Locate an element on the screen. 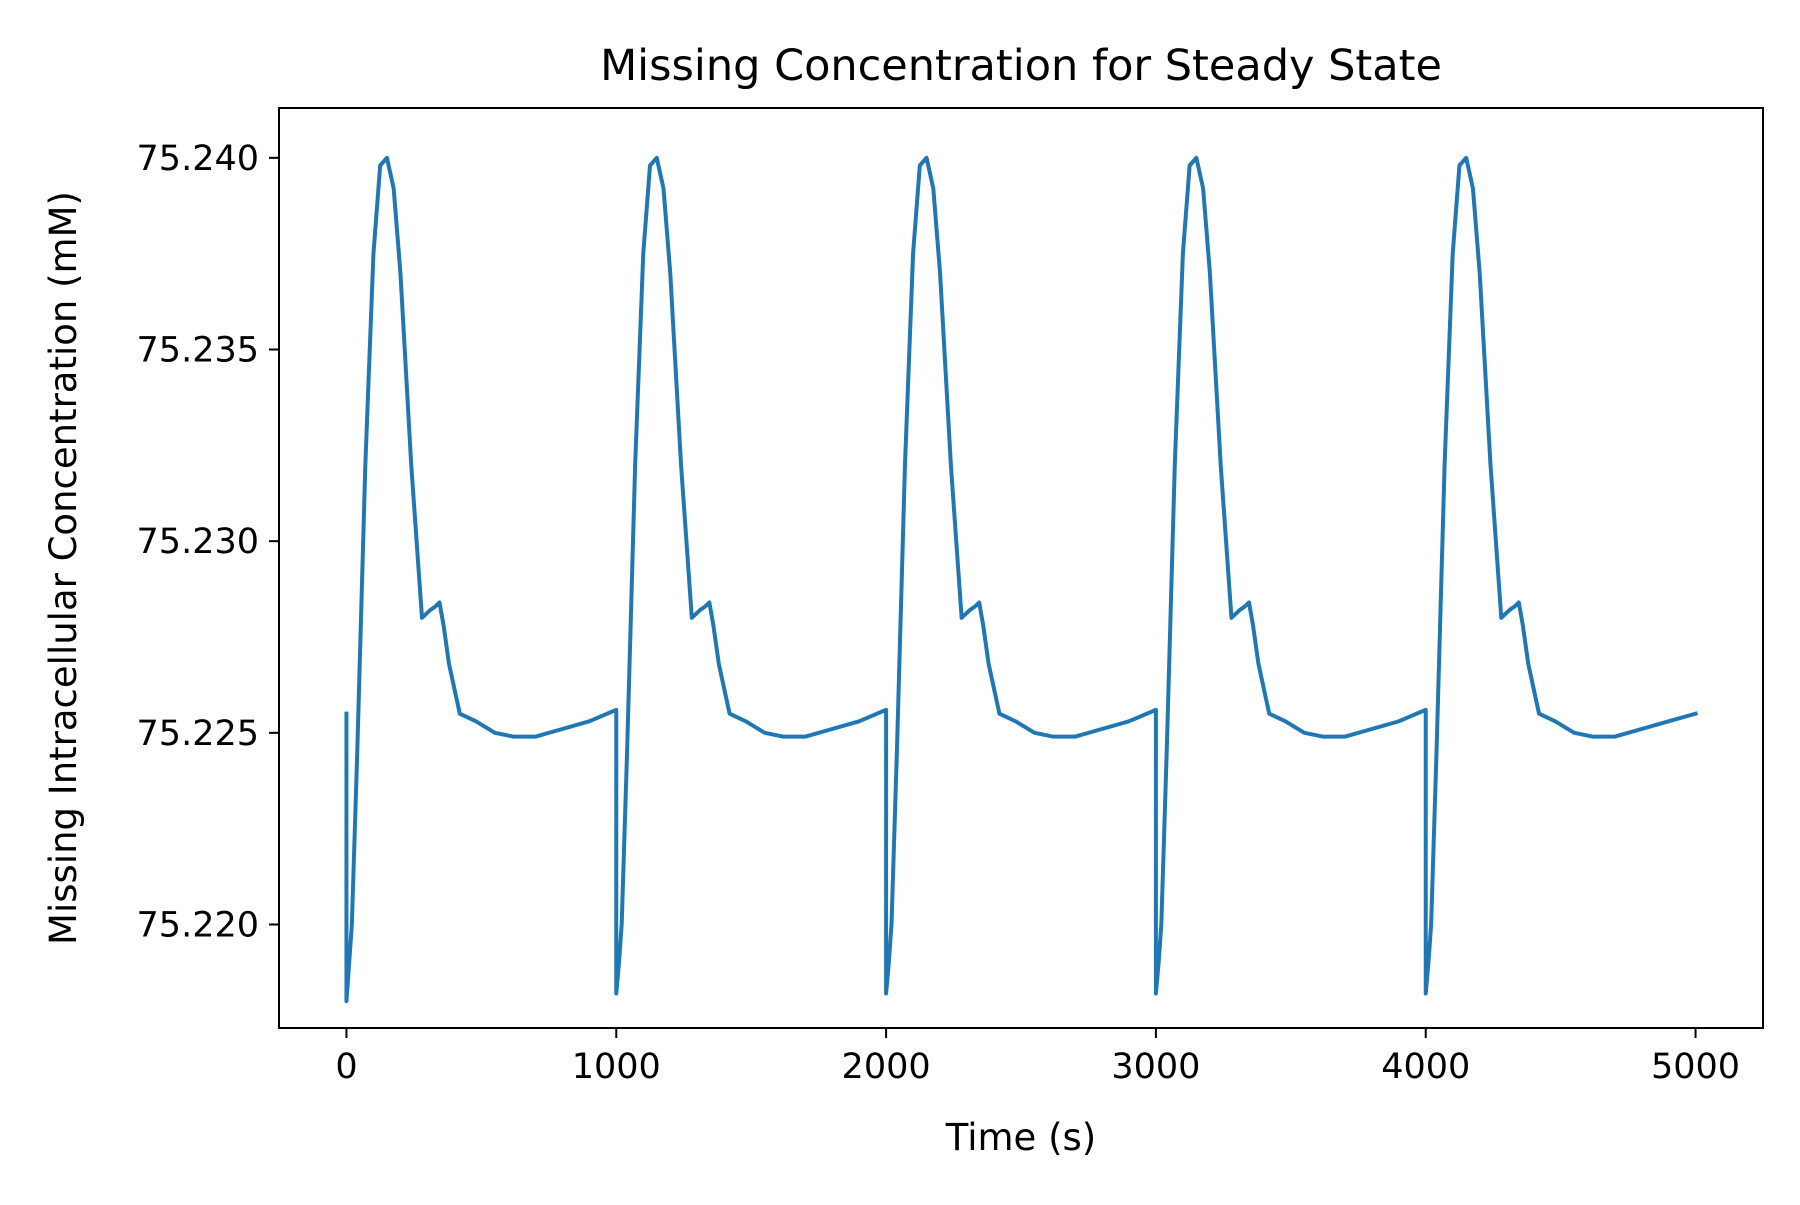 Image resolution: width=1800 pixels, height=1205 pixels. x-tick-label: 0 is located at coordinates (346, 1067).